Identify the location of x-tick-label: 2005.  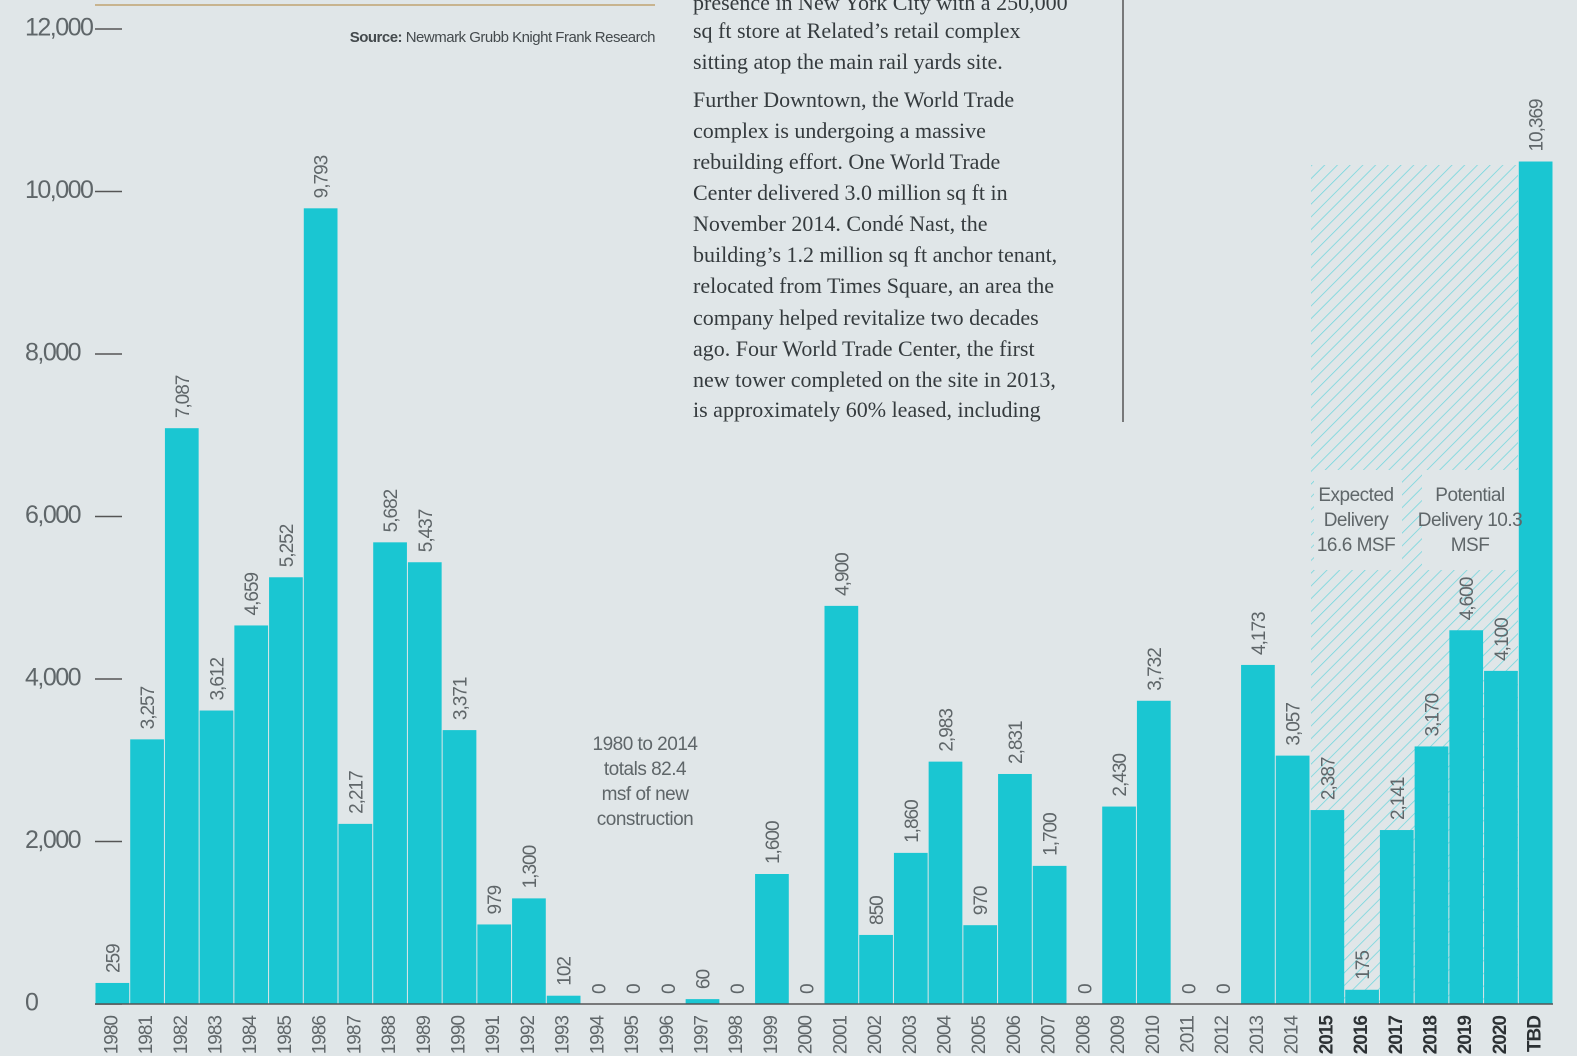
(979, 1035).